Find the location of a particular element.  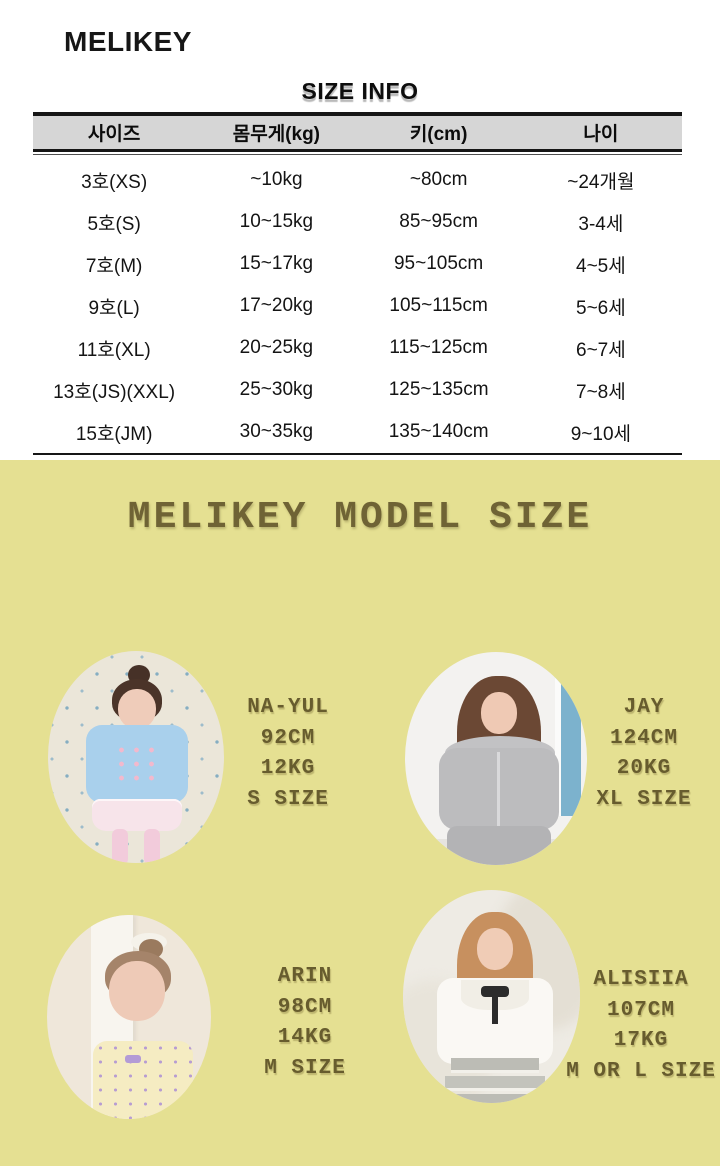

size-info-title: SIZE INFO is located at coordinates (360, 91).